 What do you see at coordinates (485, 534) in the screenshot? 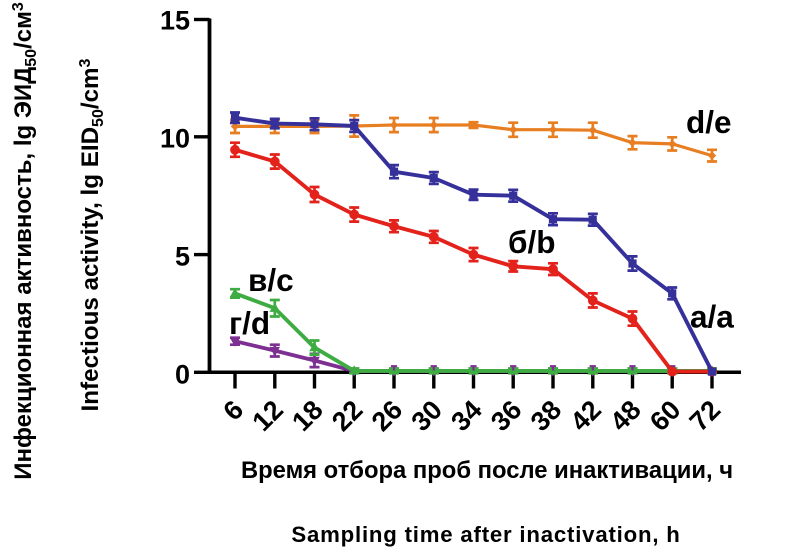
I see `svg-text:Sampling time after inactivati: Sampling time after inactivation, h` at bounding box center [485, 534].